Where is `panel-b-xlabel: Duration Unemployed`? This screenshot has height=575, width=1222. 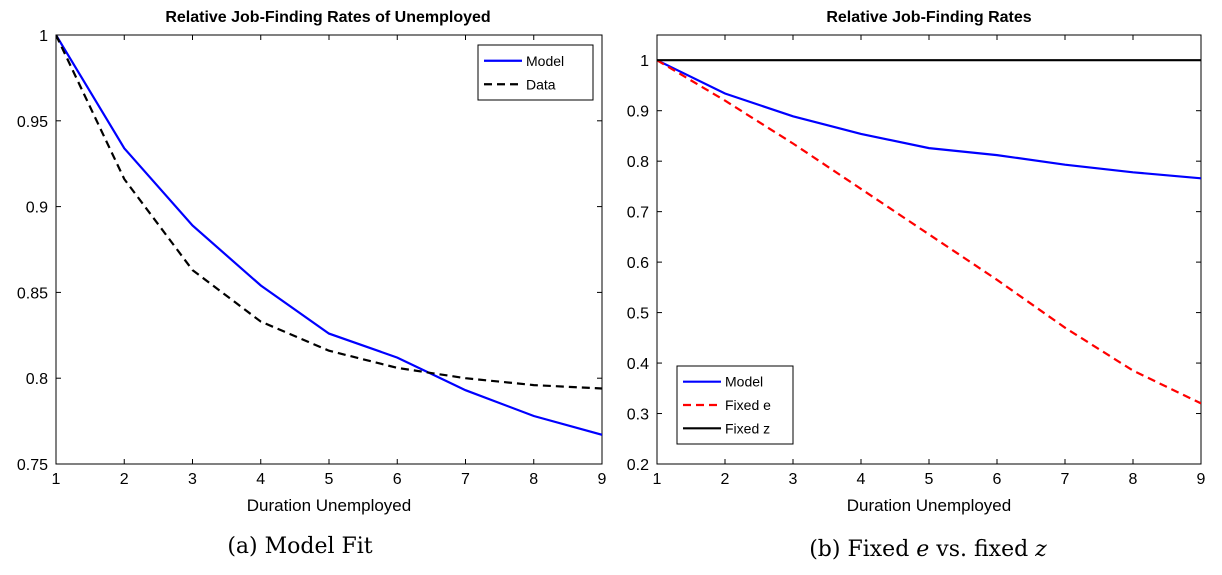 panel-b-xlabel: Duration Unemployed is located at coordinates (929, 505).